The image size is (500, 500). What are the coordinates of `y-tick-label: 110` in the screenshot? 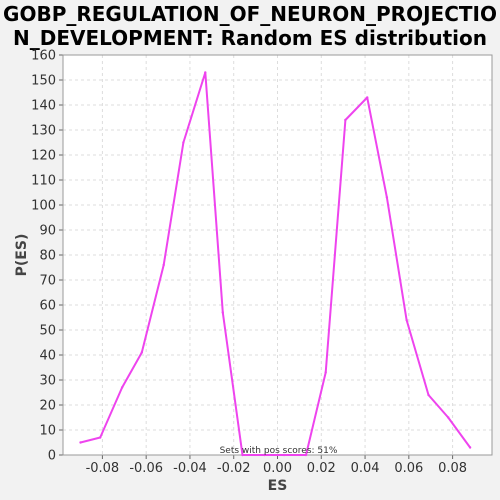 It's located at (43, 181).